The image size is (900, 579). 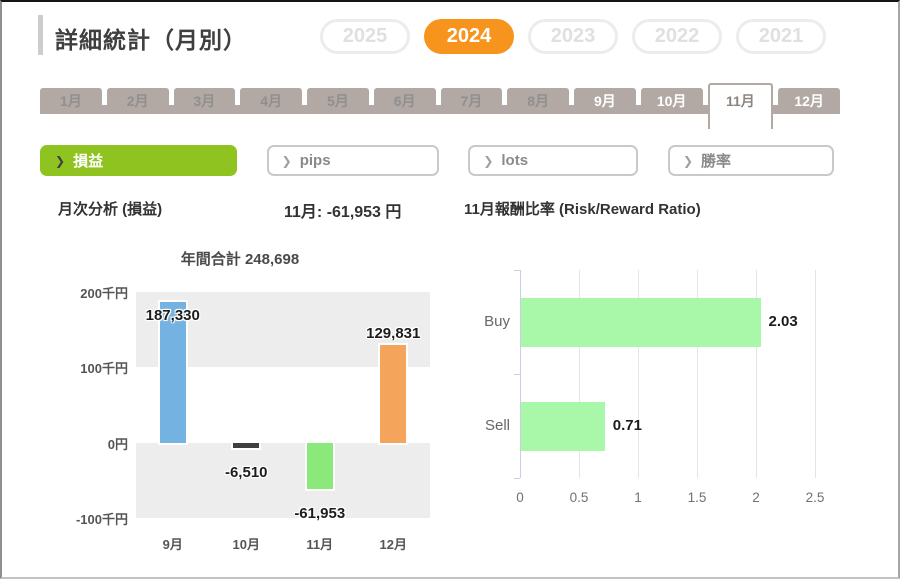 I want to click on year-tab-2022: 2022, so click(x=677, y=36).